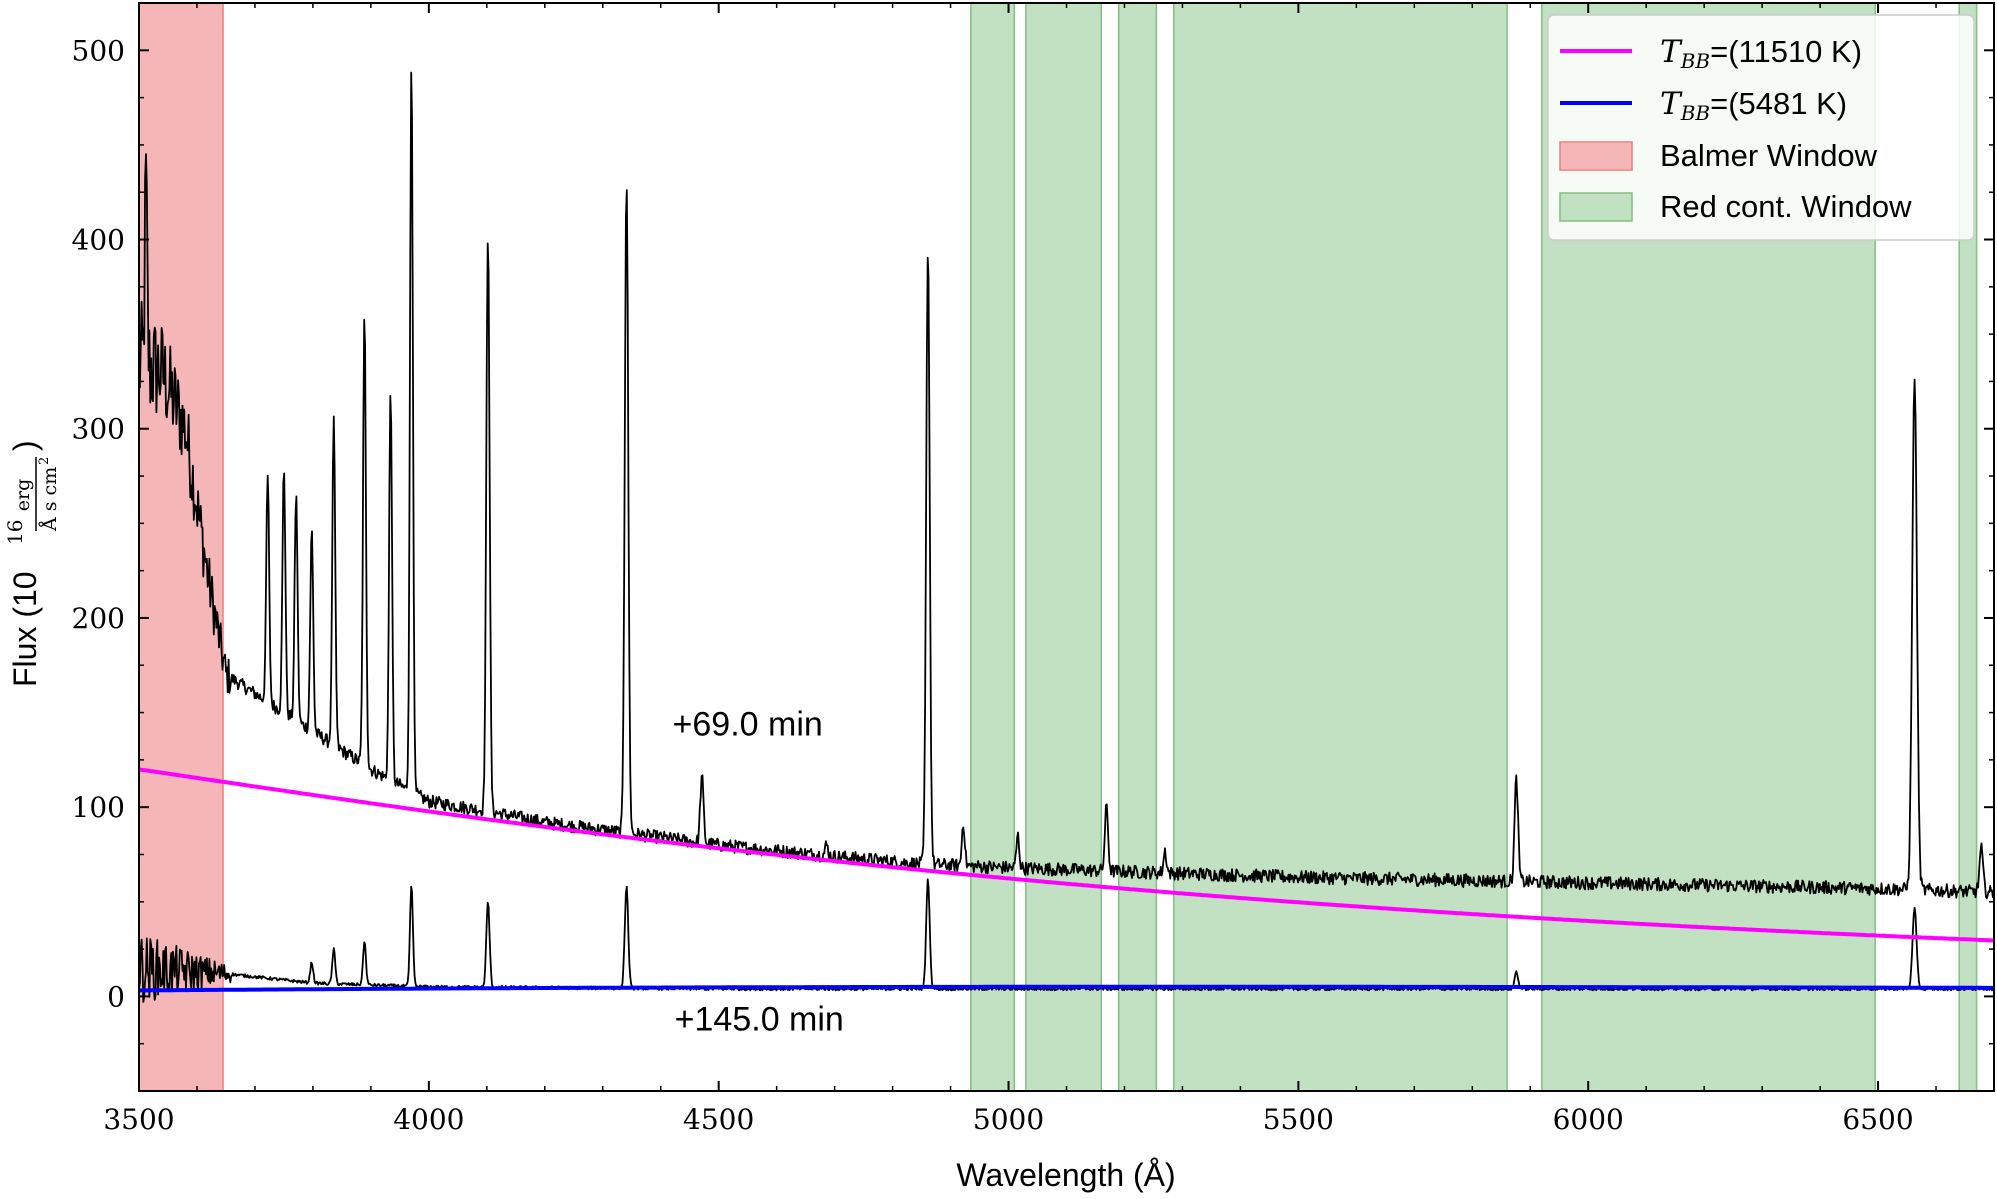  I want to click on x-axis-label: Wavelength (Å), so click(1065, 1175).